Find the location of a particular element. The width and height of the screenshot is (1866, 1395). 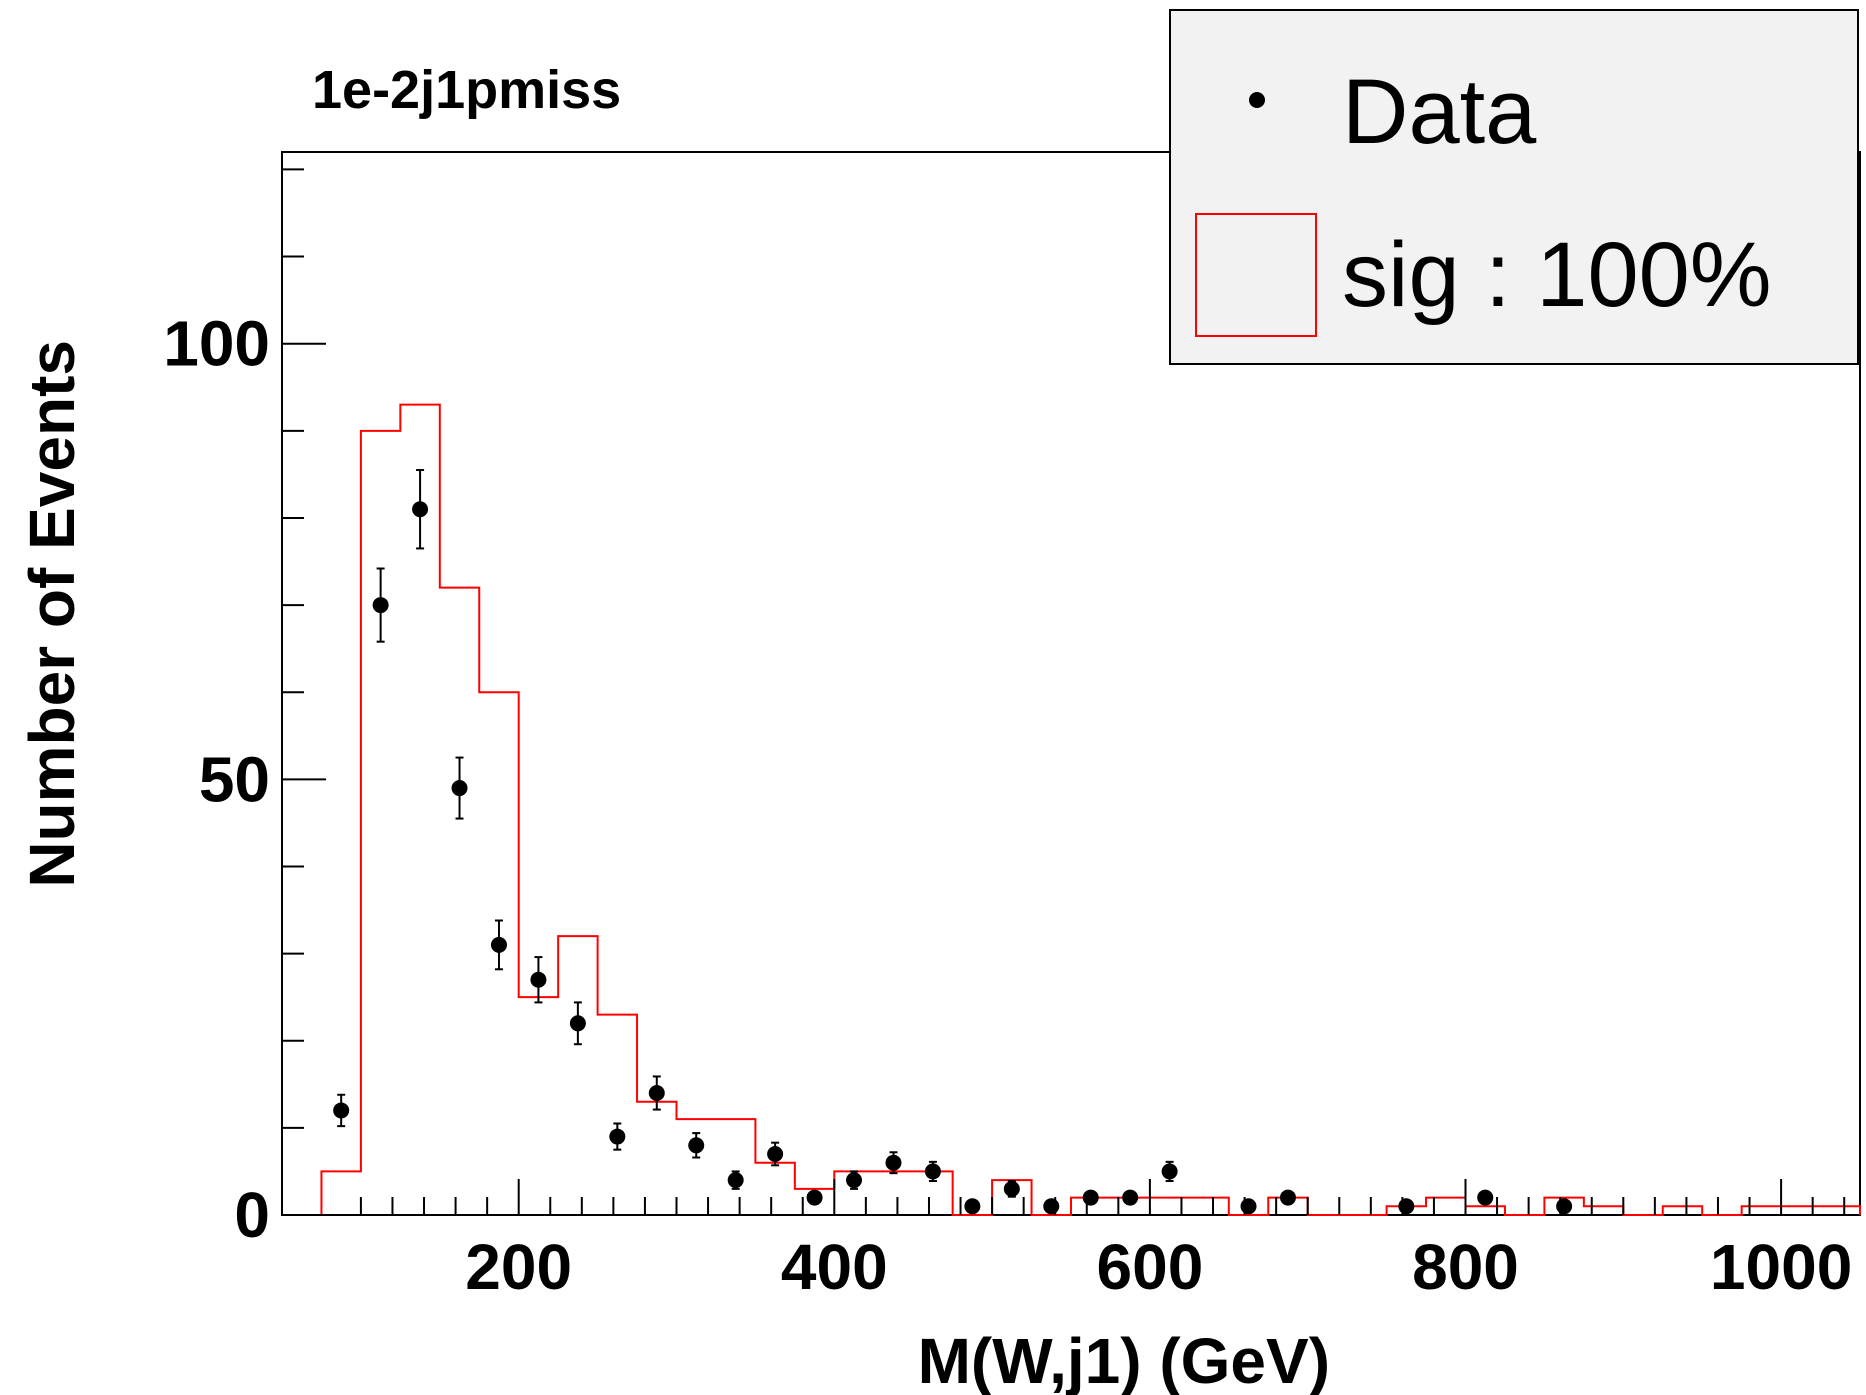

x-tick-label: 800 is located at coordinates (1465, 1267).